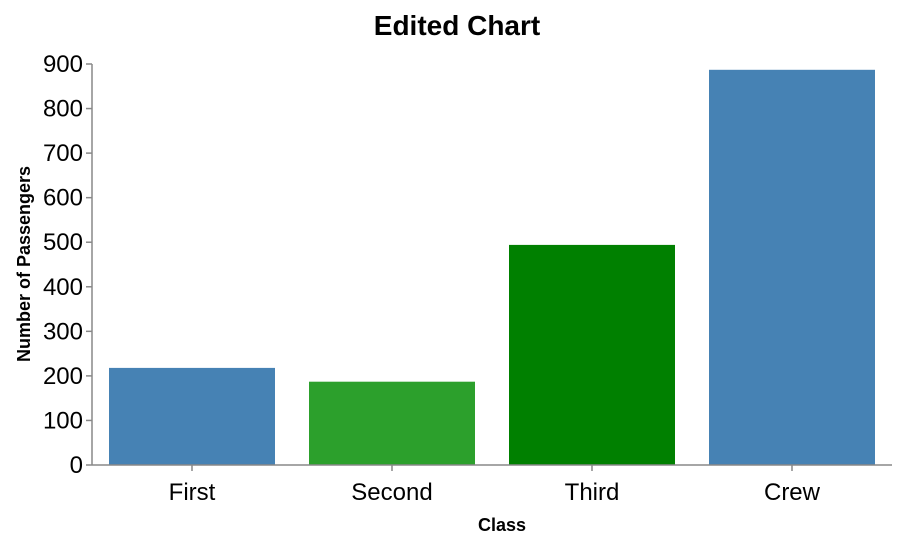 This screenshot has height=546, width=912. I want to click on bar-crew, so click(792, 267).